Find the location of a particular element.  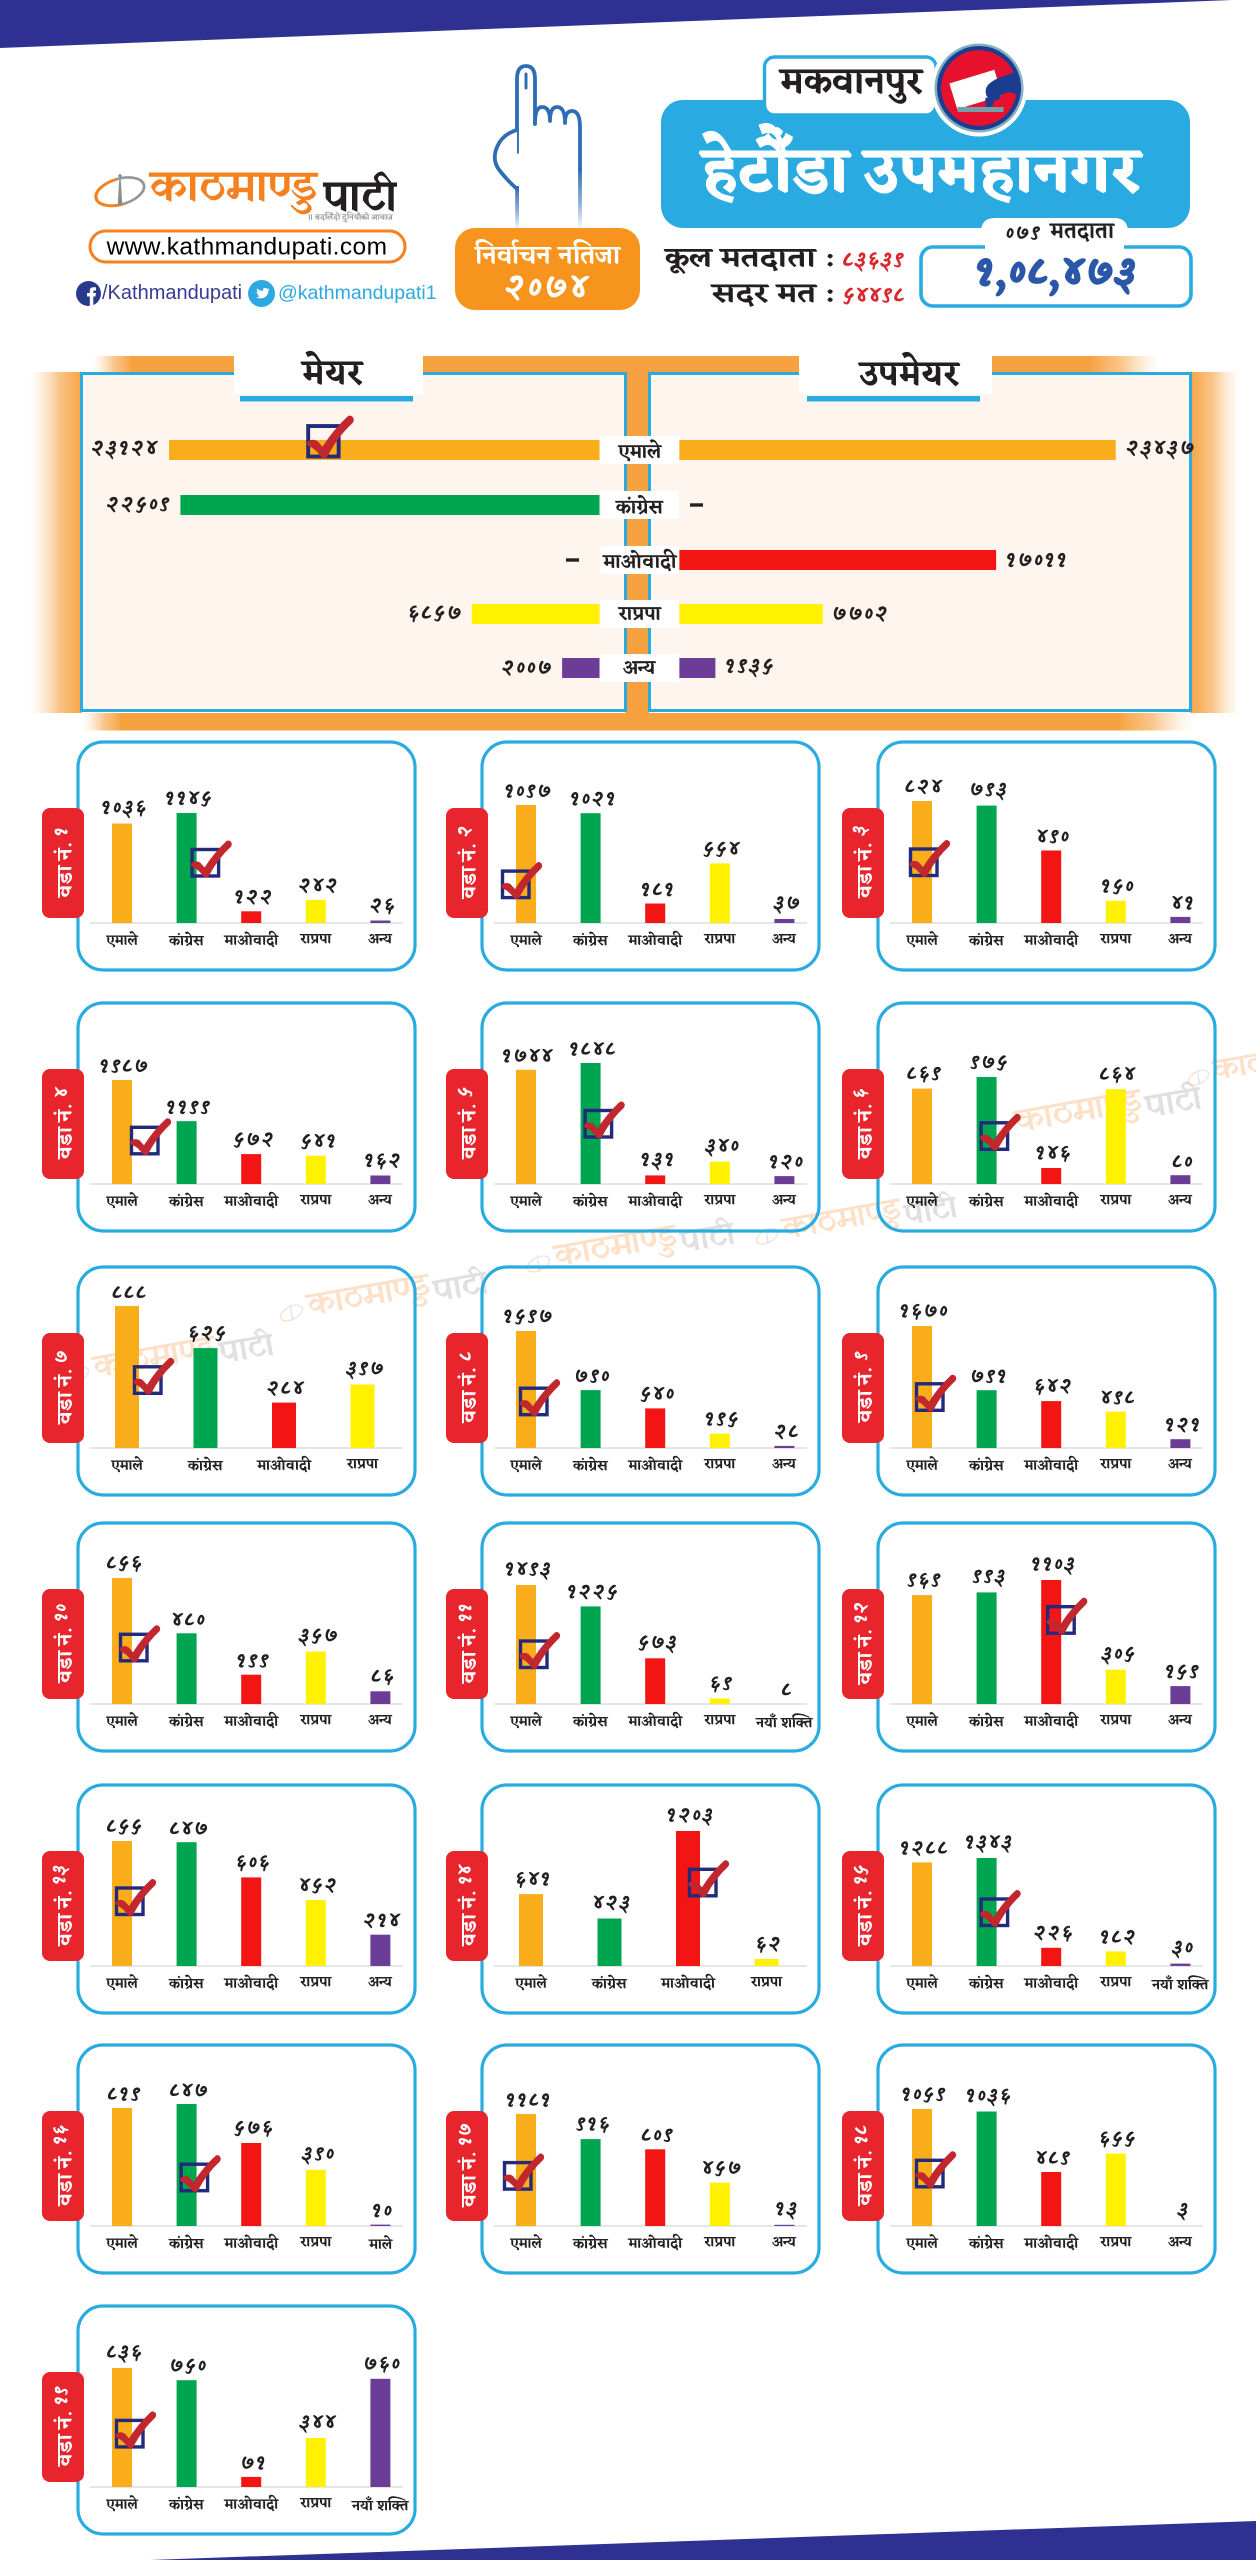

svg-text: www.kathmandupati.com is located at coordinates (247, 247).